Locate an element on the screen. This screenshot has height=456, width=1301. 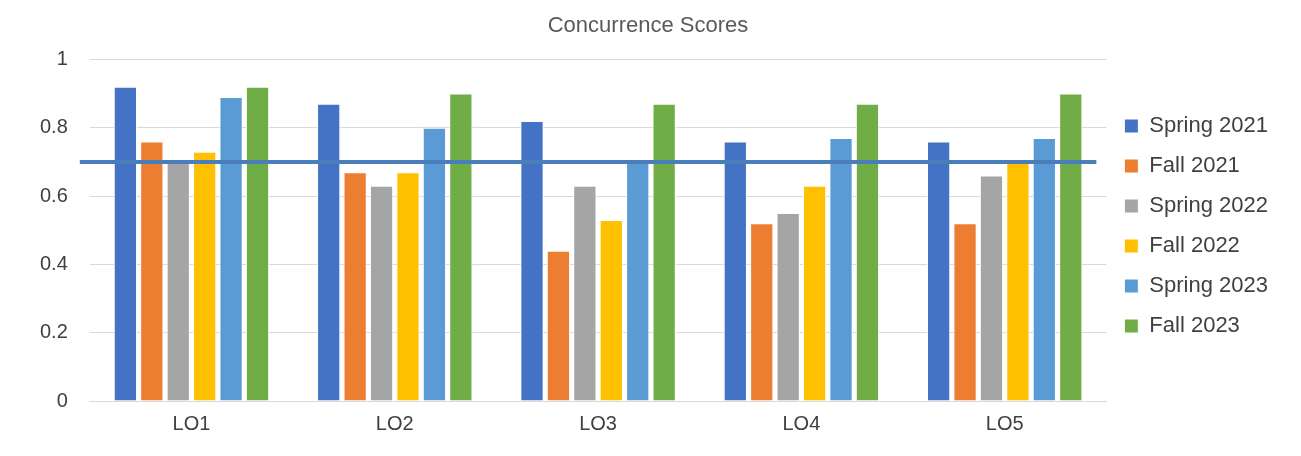
x-tick-label: LO2 is located at coordinates (394, 422).